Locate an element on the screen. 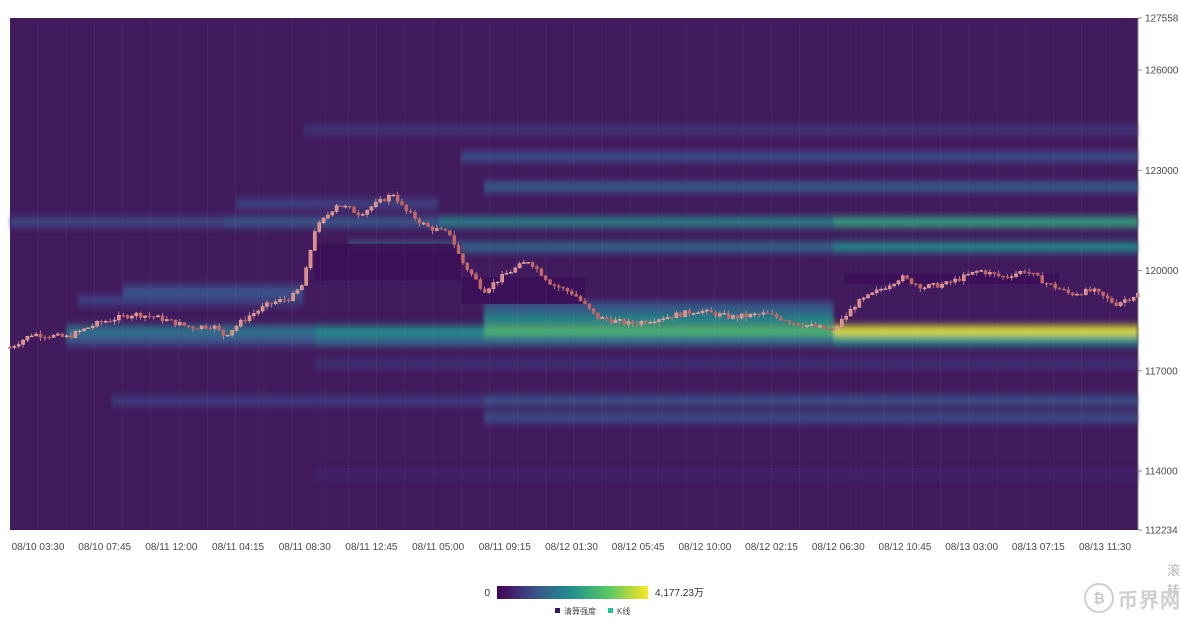  color-scale-legend: 0 4,177.23万 is located at coordinates (594, 592).